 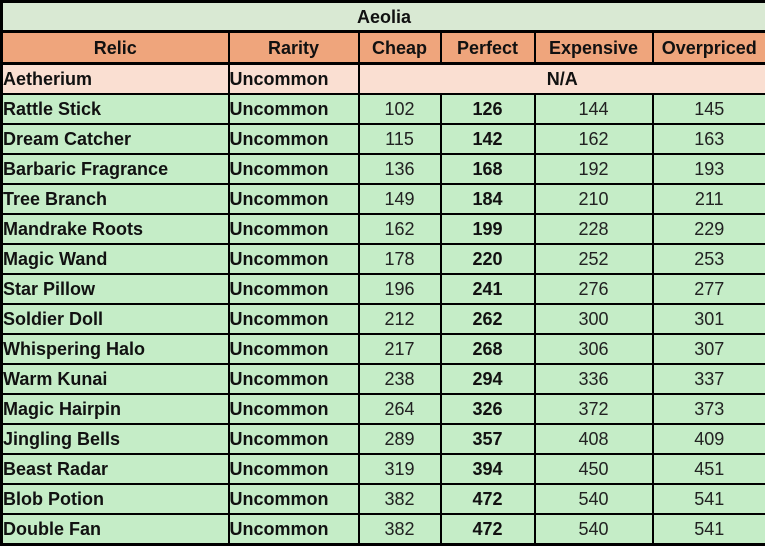 I want to click on relic-name: Jingling Bells, so click(x=115, y=439).